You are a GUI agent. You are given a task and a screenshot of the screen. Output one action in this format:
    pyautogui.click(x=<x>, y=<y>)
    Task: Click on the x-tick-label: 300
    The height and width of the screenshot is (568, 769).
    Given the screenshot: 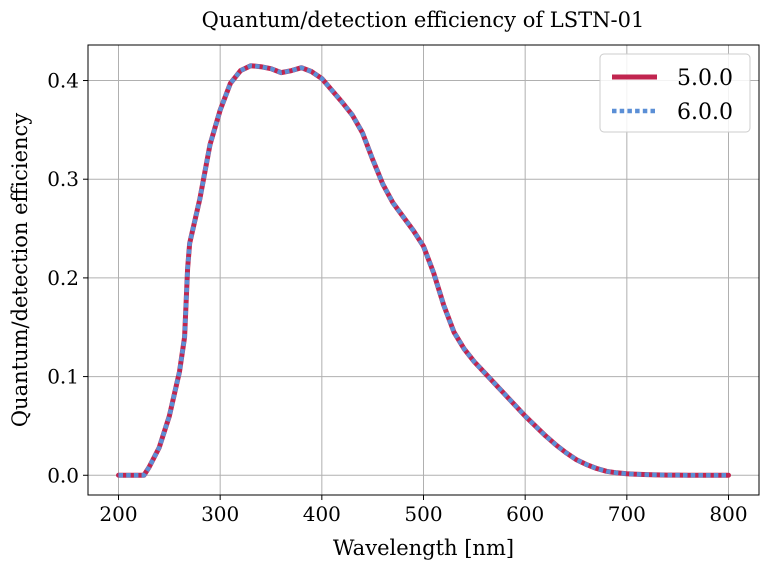 What is the action you would take?
    pyautogui.click(x=220, y=514)
    